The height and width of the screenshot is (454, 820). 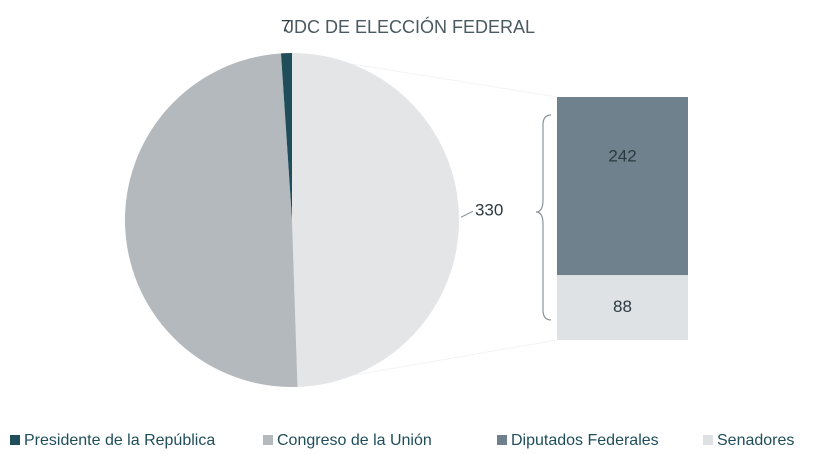 What do you see at coordinates (119, 440) in the screenshot?
I see `legend-text: Presidente de la República` at bounding box center [119, 440].